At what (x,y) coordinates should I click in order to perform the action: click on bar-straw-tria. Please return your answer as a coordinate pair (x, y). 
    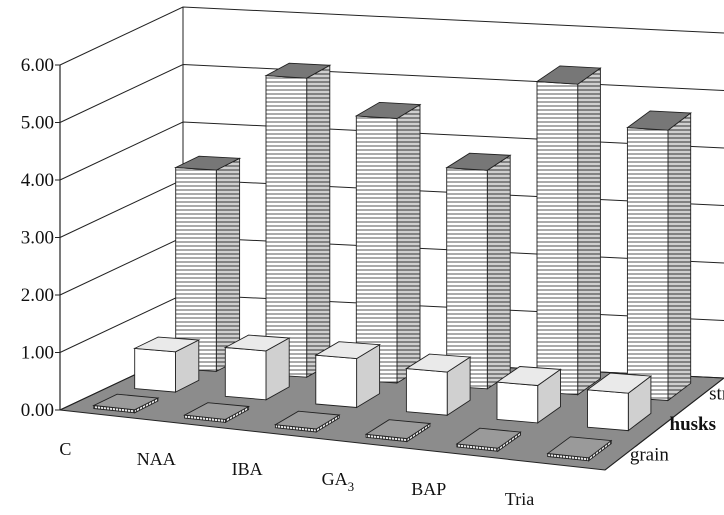
    Looking at the image, I should click on (659, 256).